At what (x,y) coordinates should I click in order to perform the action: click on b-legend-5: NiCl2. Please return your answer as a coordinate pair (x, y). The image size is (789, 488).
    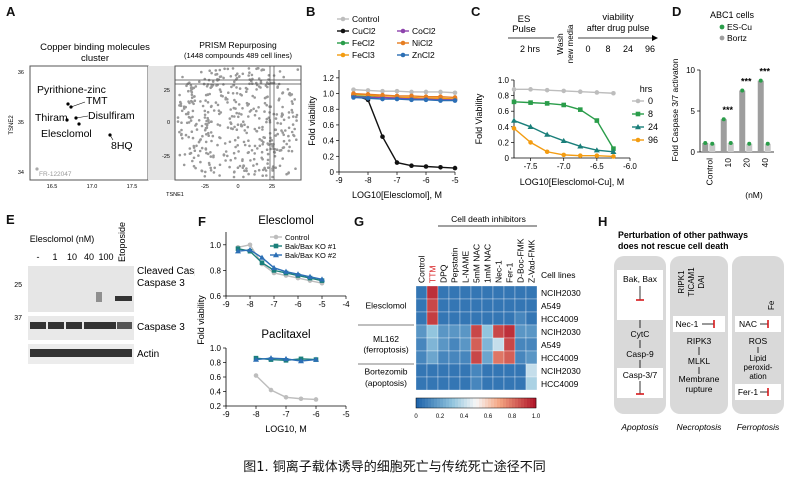
    Looking at the image, I should click on (422, 43).